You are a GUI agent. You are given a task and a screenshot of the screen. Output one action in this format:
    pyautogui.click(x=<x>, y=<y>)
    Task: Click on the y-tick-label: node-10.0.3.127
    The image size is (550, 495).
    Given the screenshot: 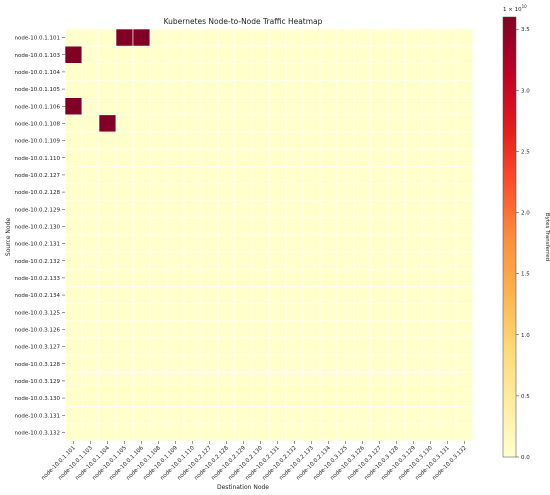 What is the action you would take?
    pyautogui.click(x=38, y=348)
    